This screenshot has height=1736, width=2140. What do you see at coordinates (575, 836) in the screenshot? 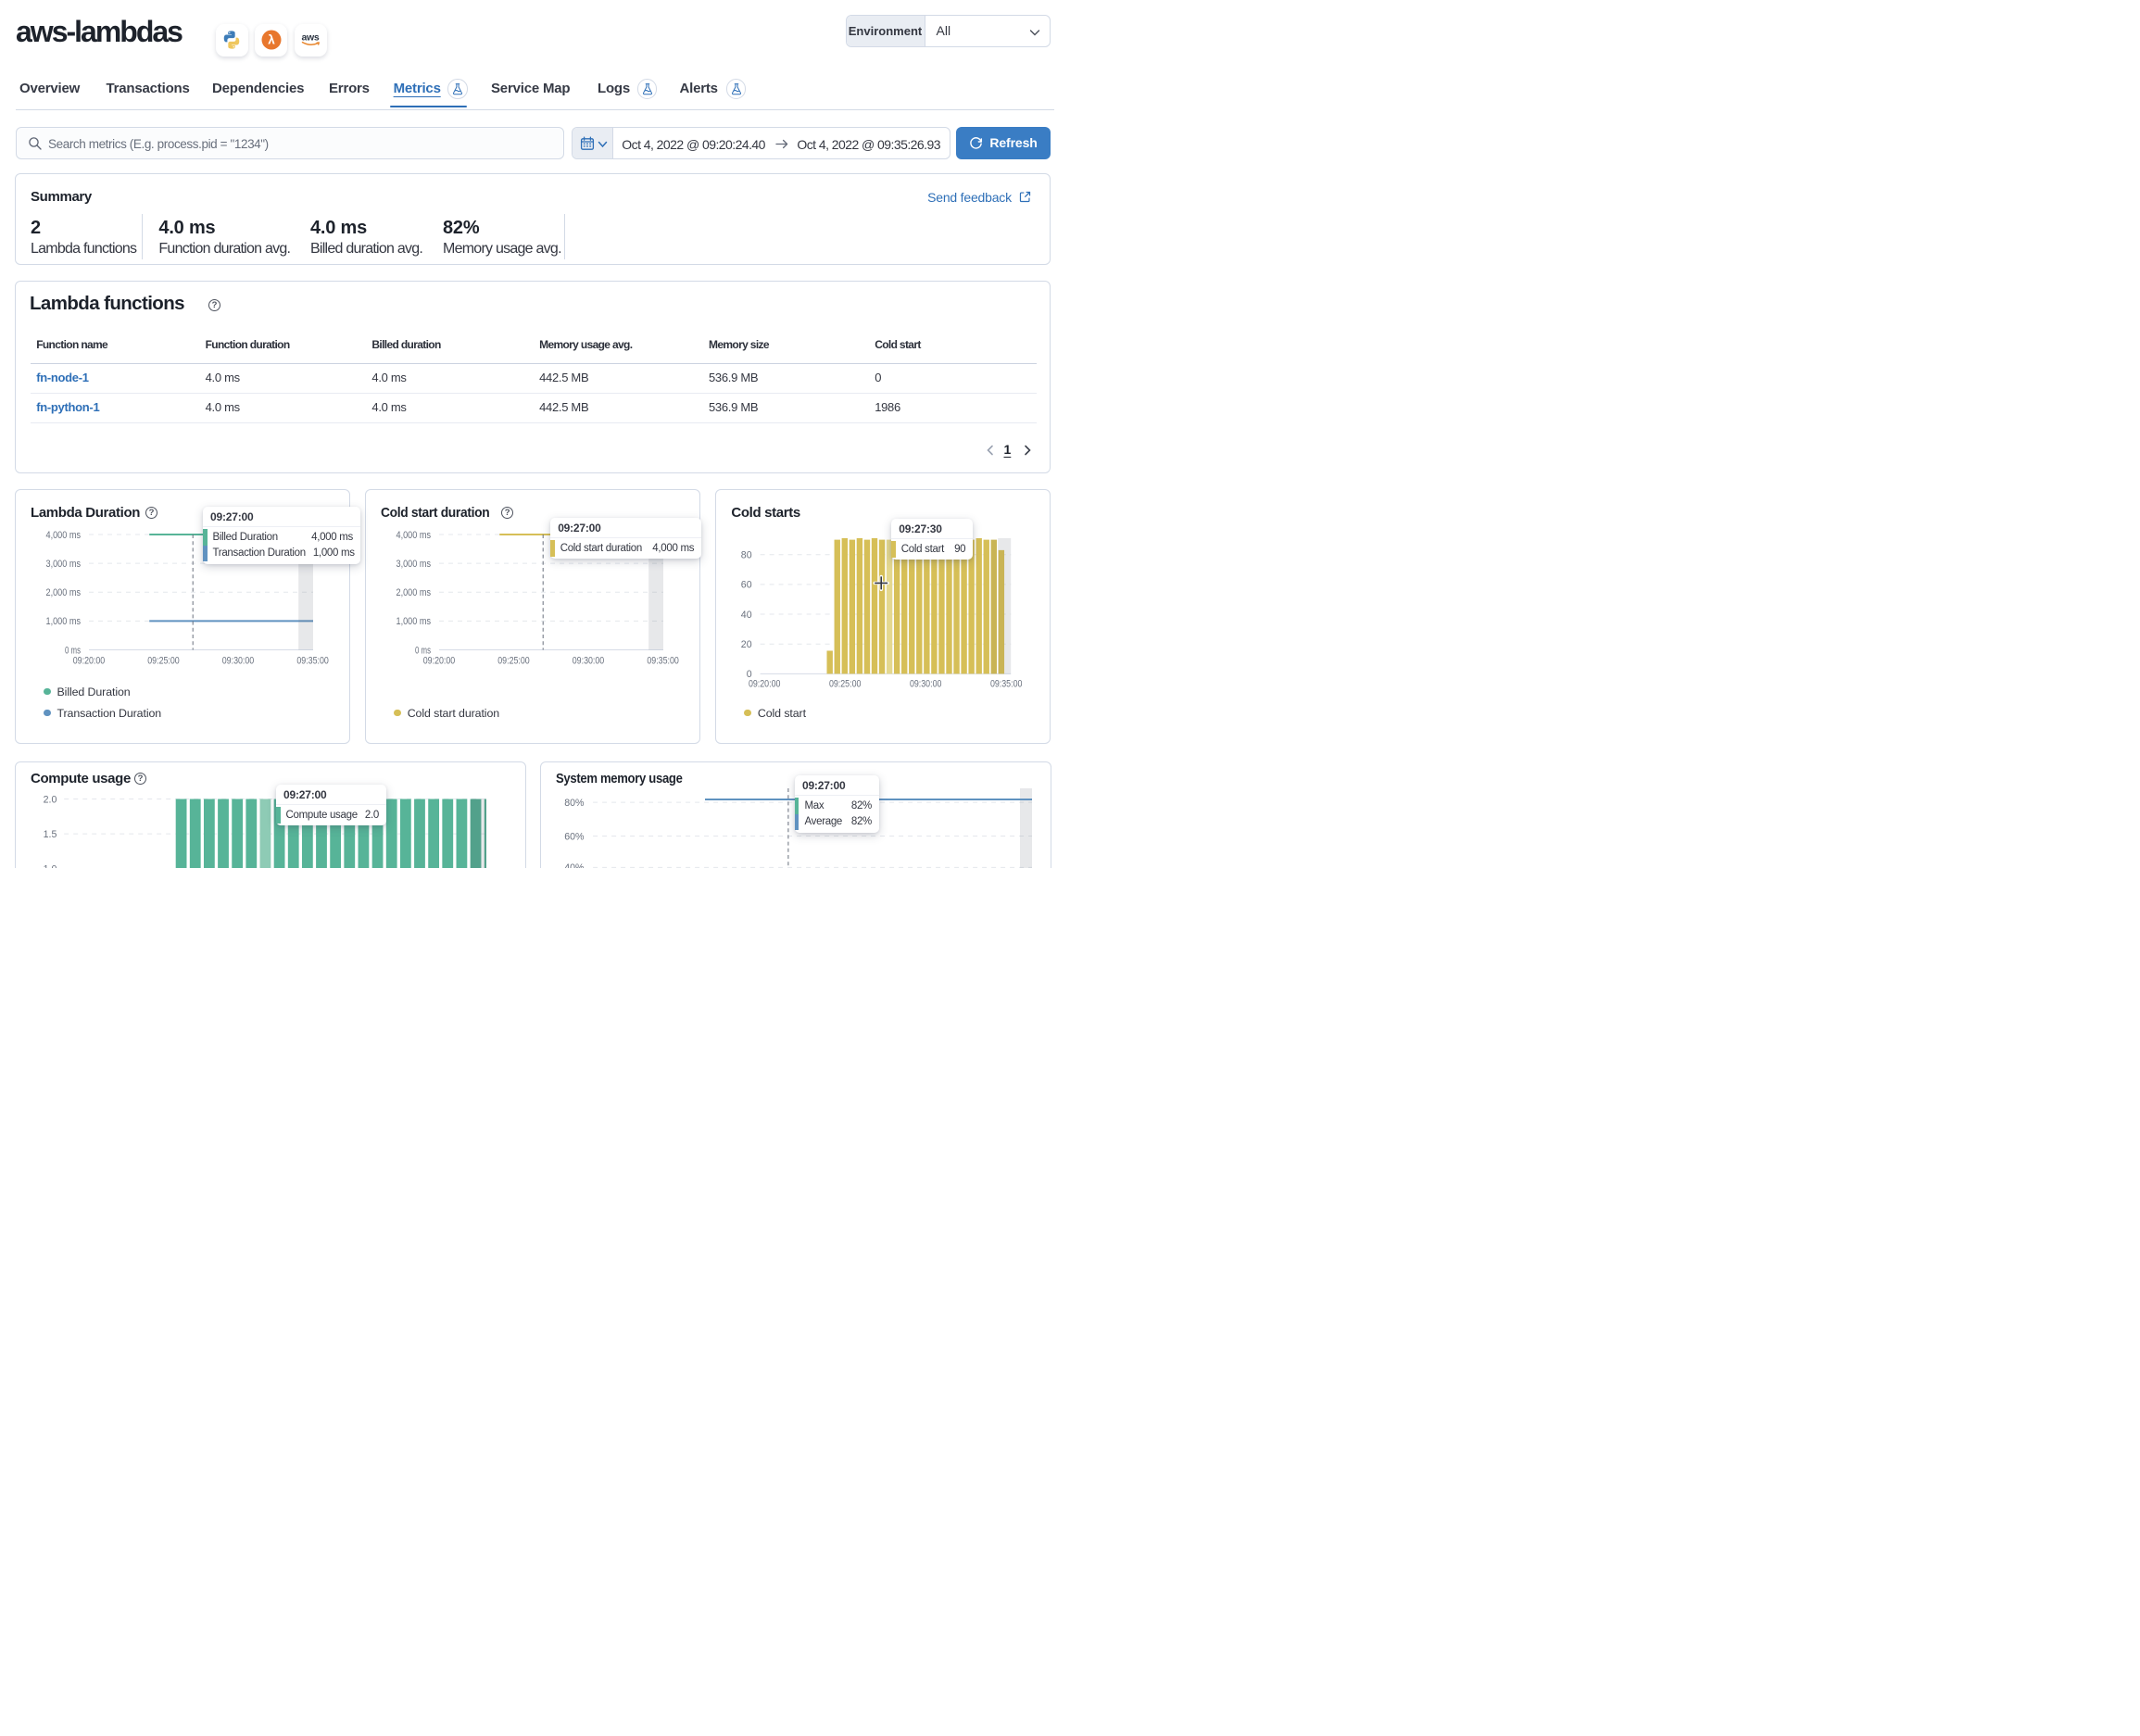
I see `svg-text: 60%` at bounding box center [575, 836].